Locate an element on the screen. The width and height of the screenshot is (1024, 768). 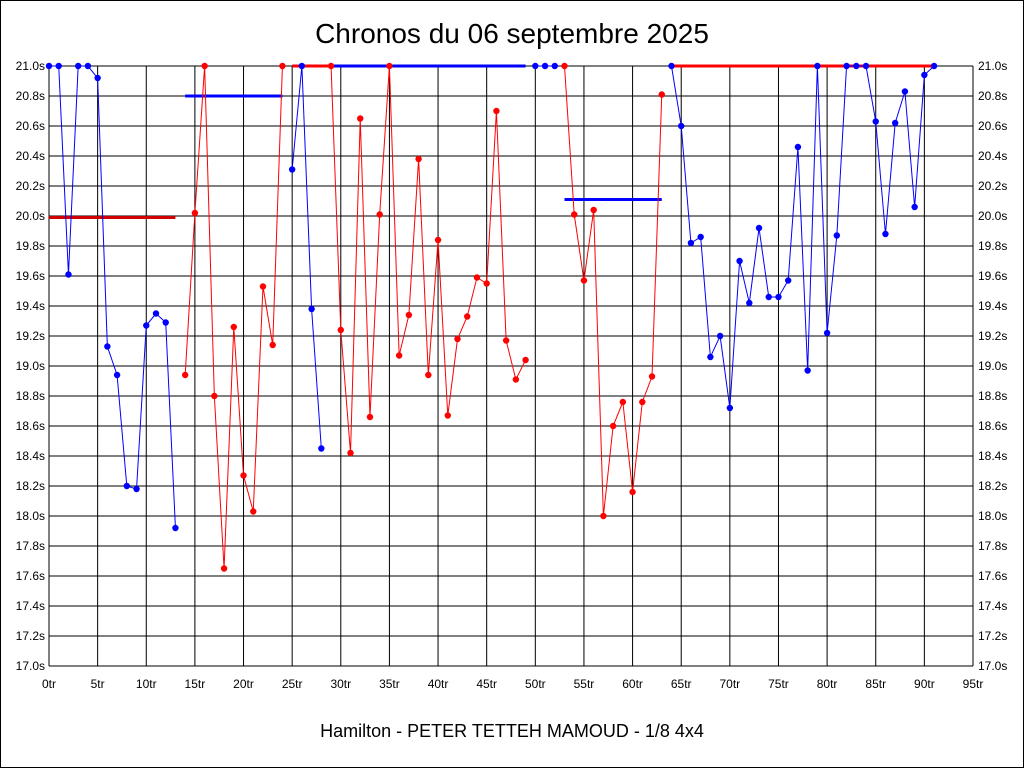
y-tick-label-right: 17.0s is located at coordinates (992, 666).